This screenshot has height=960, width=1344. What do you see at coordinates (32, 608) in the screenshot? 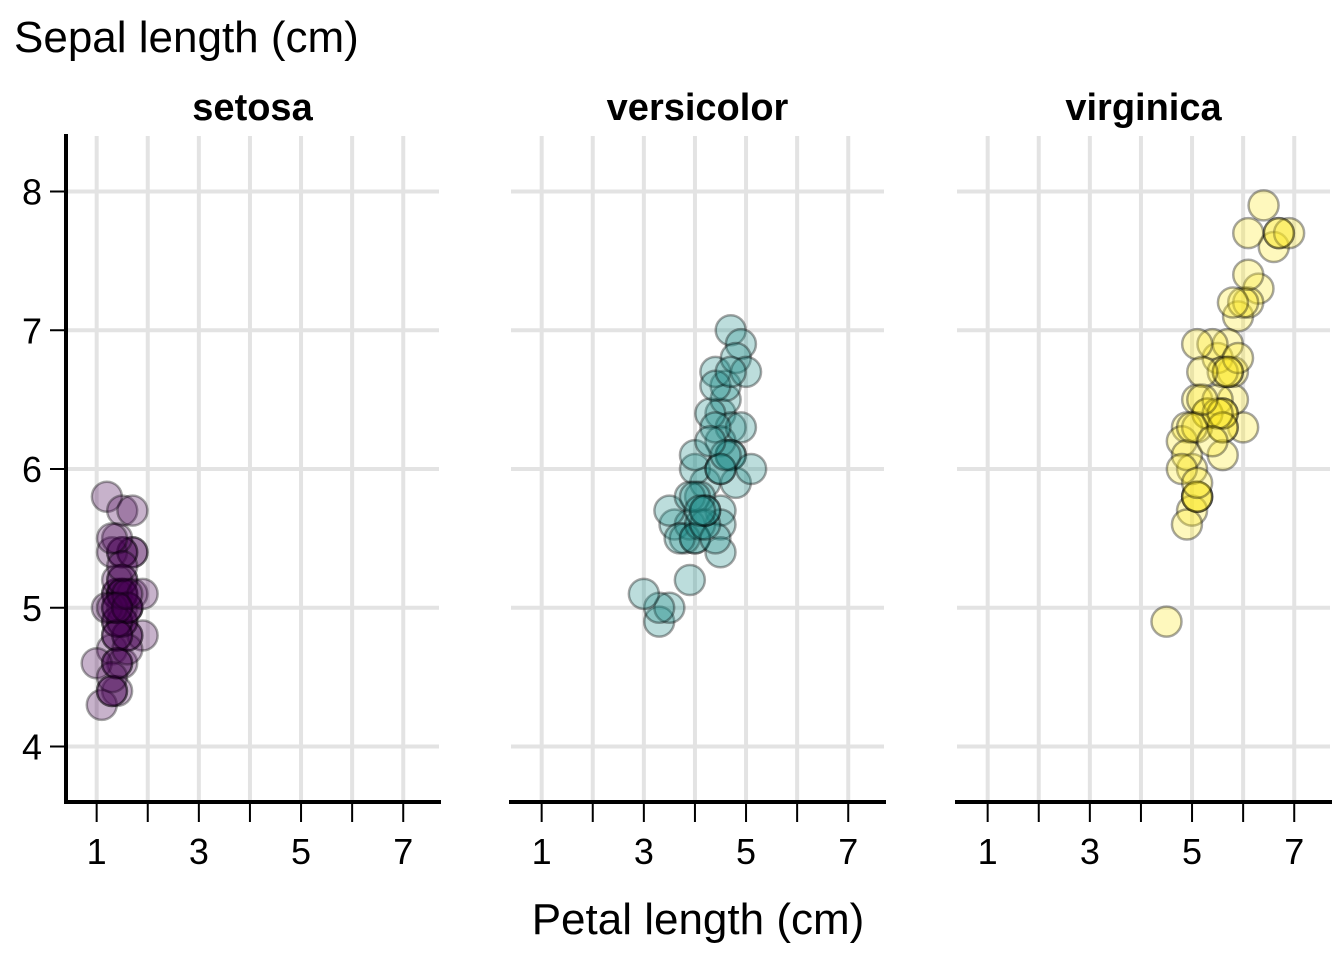
I see `y-tick-label: 5` at bounding box center [32, 608].